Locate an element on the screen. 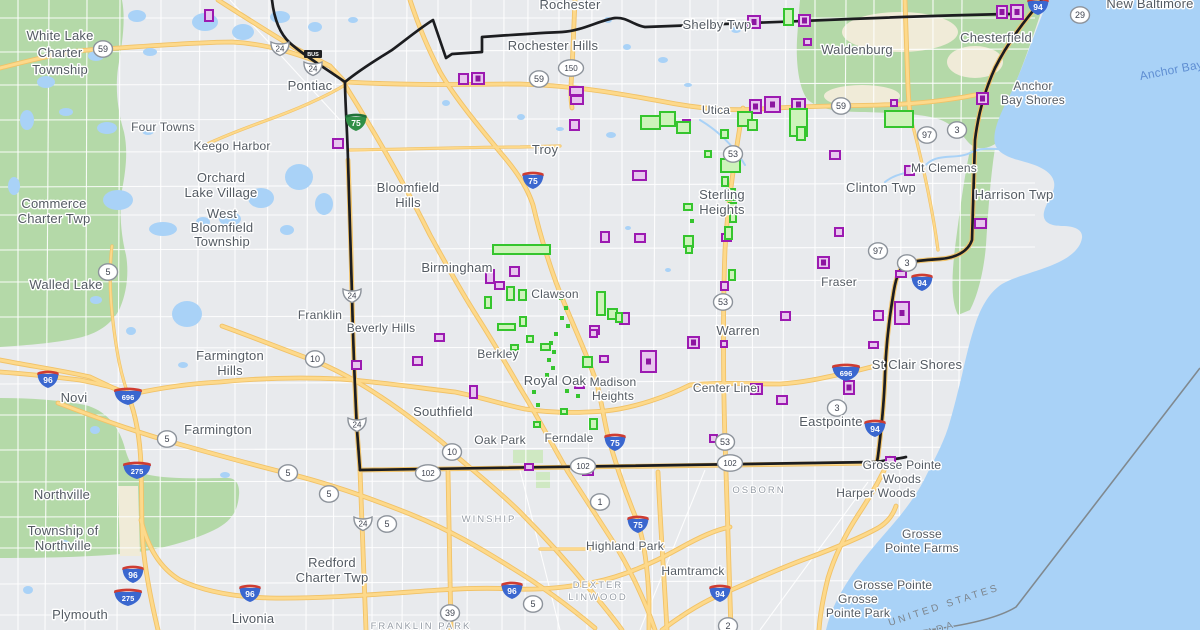 This screenshot has width=1200, height=630. interstate-shield-94: 94 is located at coordinates (1038, 7).